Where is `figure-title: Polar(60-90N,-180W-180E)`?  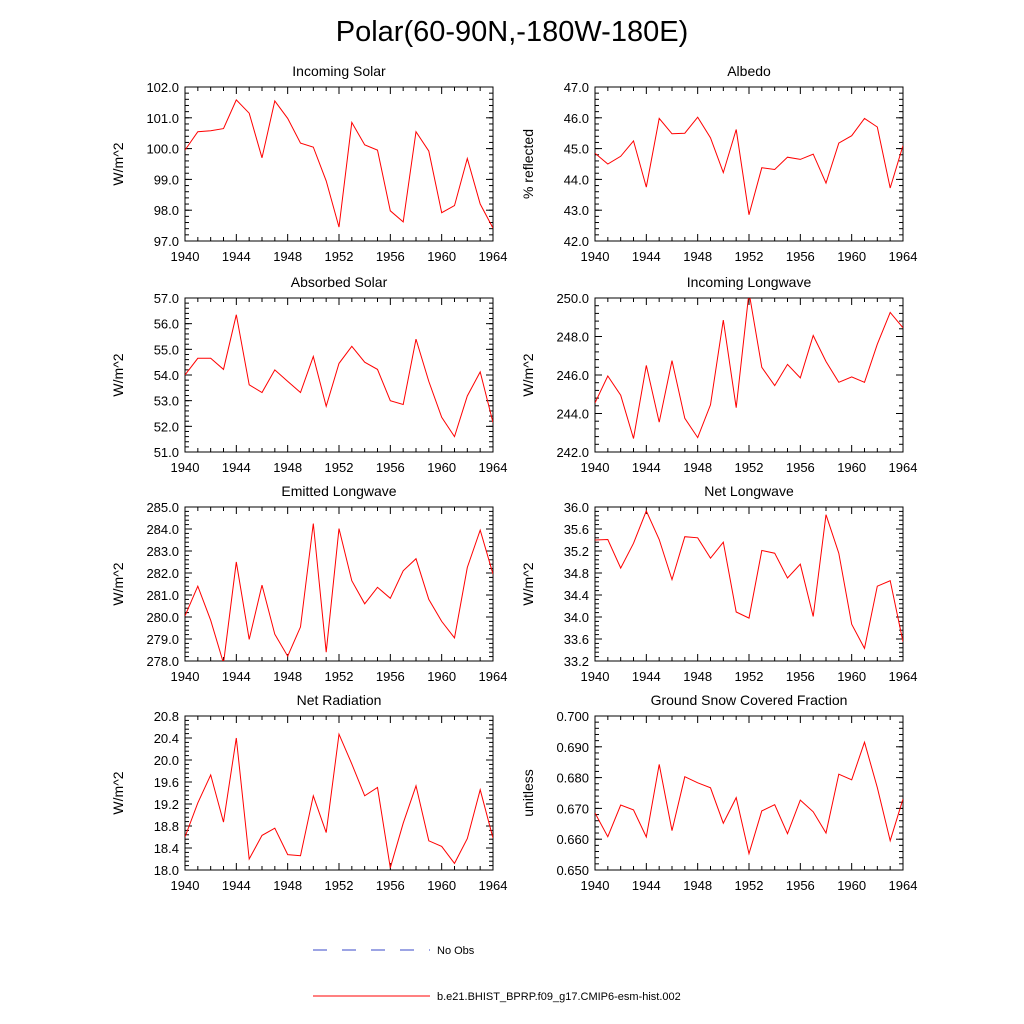
figure-title: Polar(60-90N,-180W-180E) is located at coordinates (512, 32).